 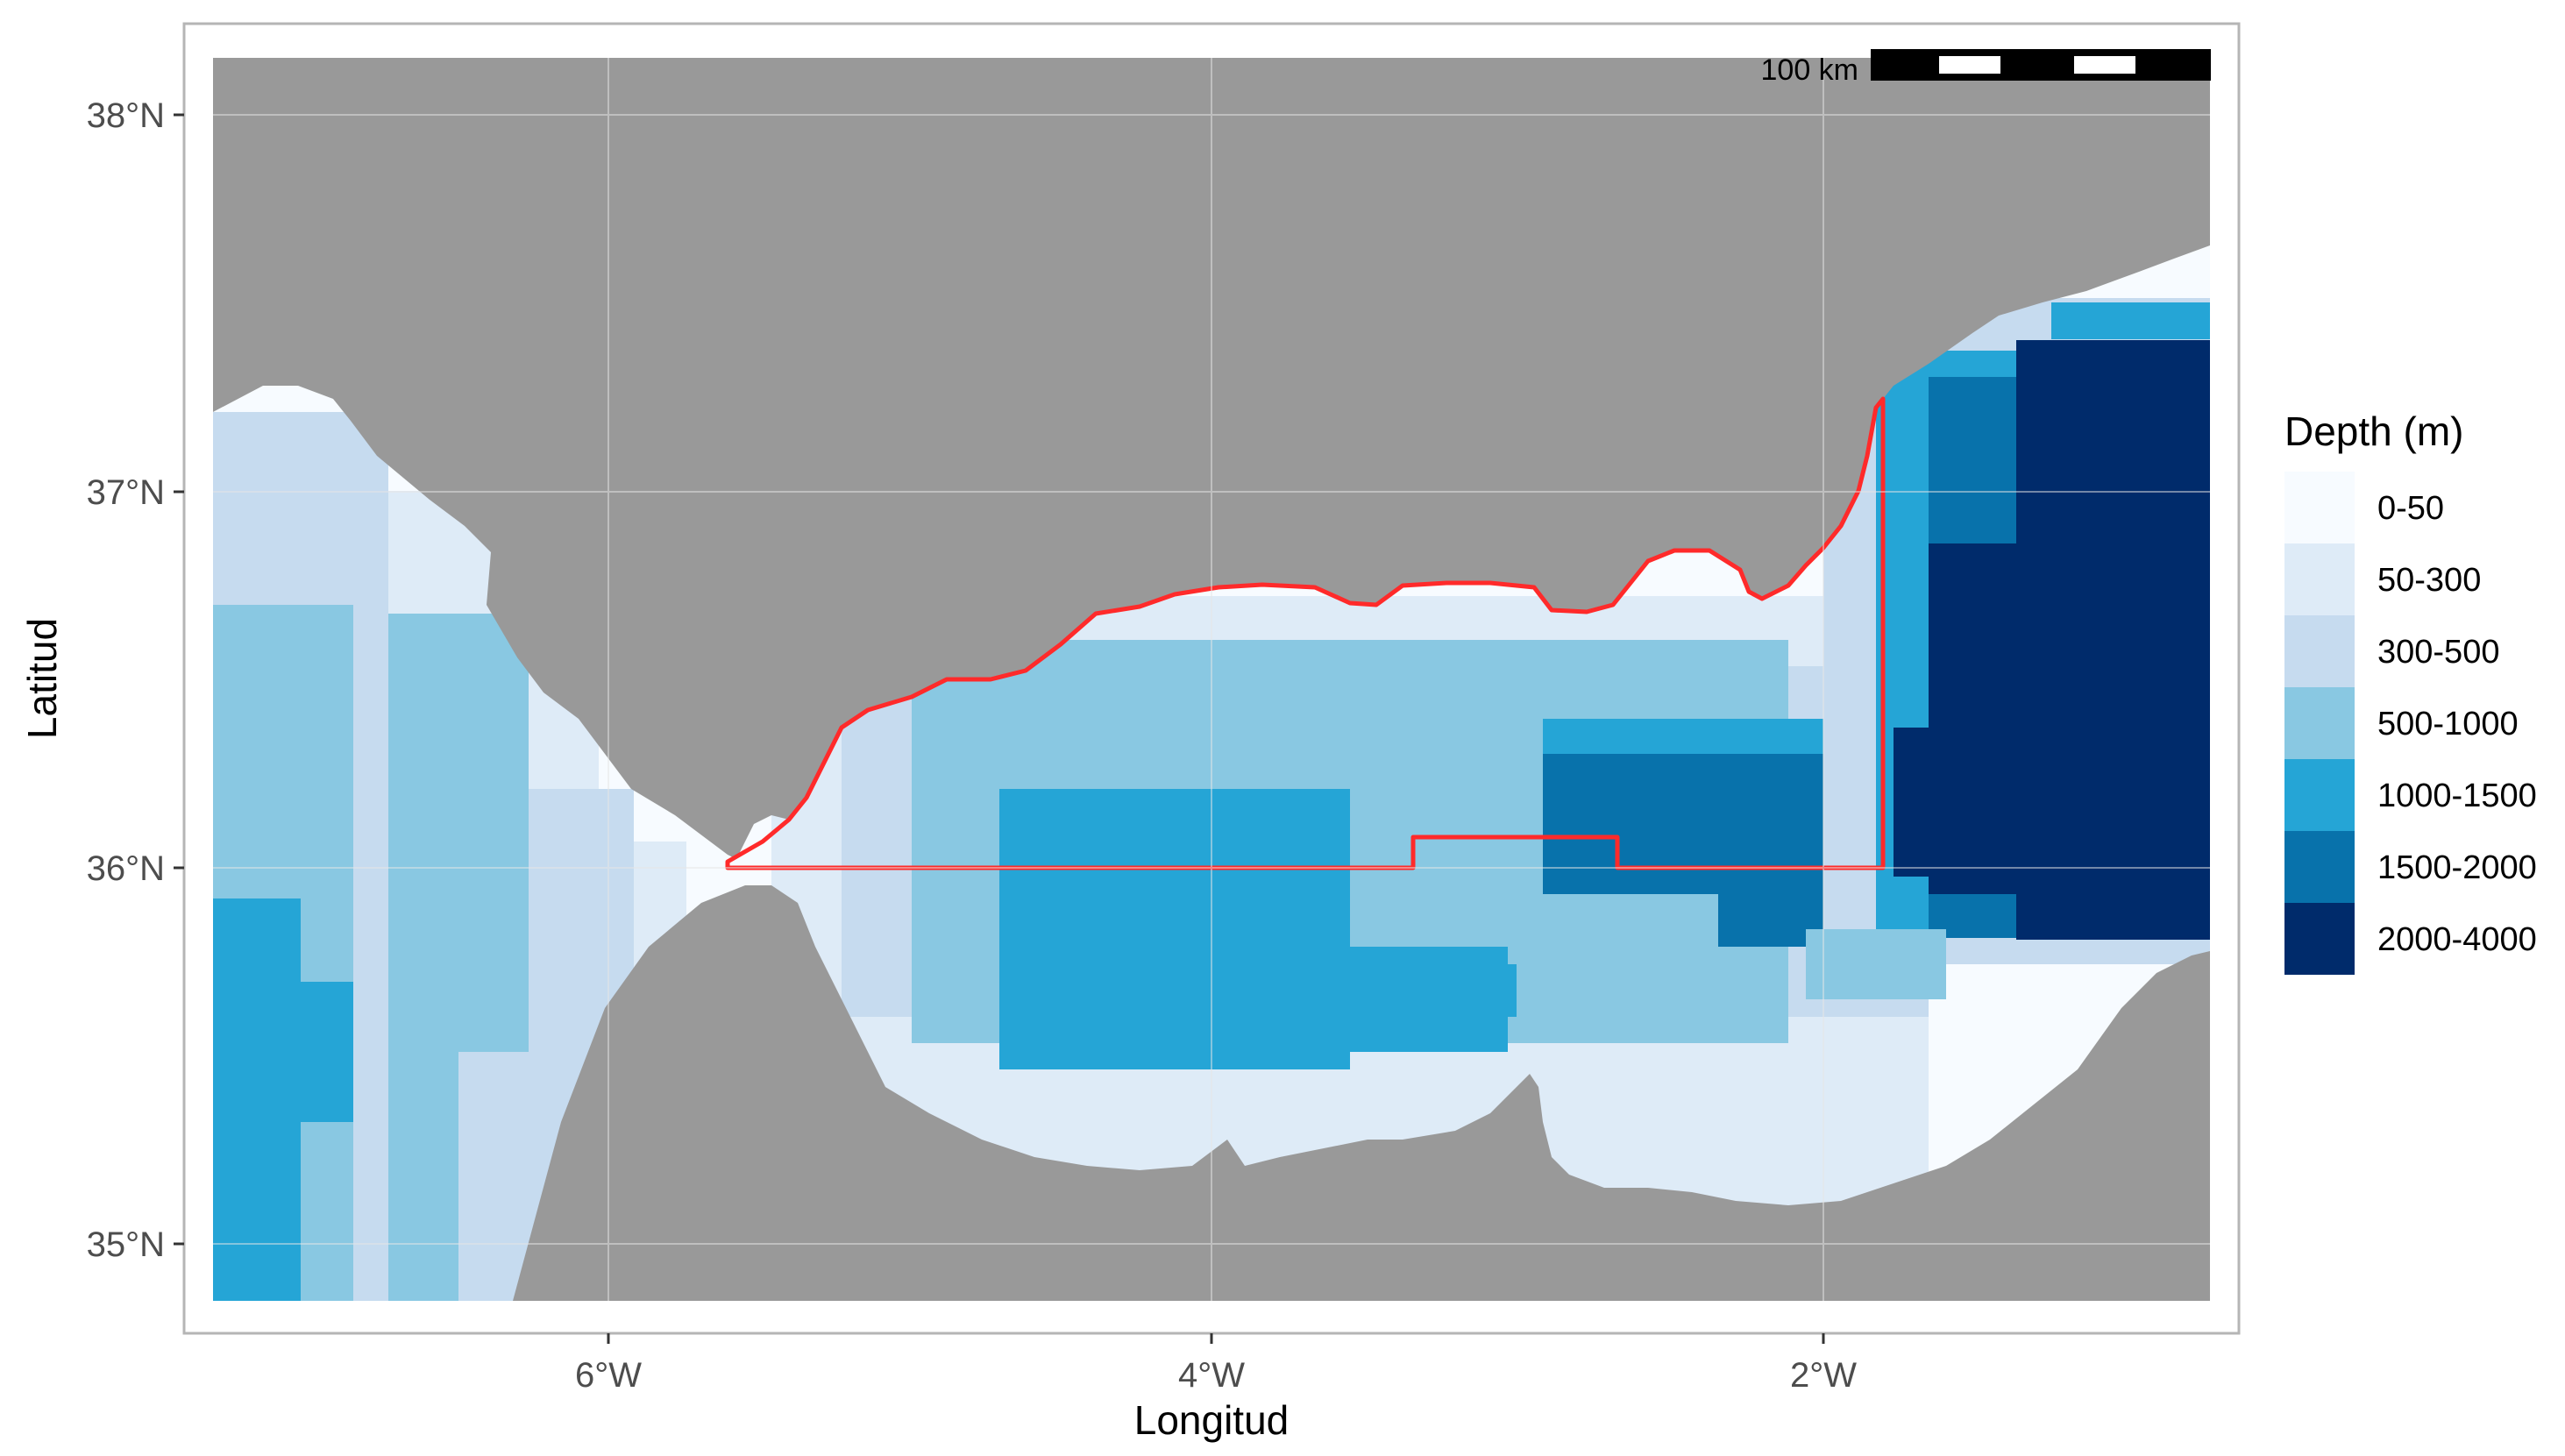 I want to click on scale-bar: 100 km, so click(x=1986, y=68).